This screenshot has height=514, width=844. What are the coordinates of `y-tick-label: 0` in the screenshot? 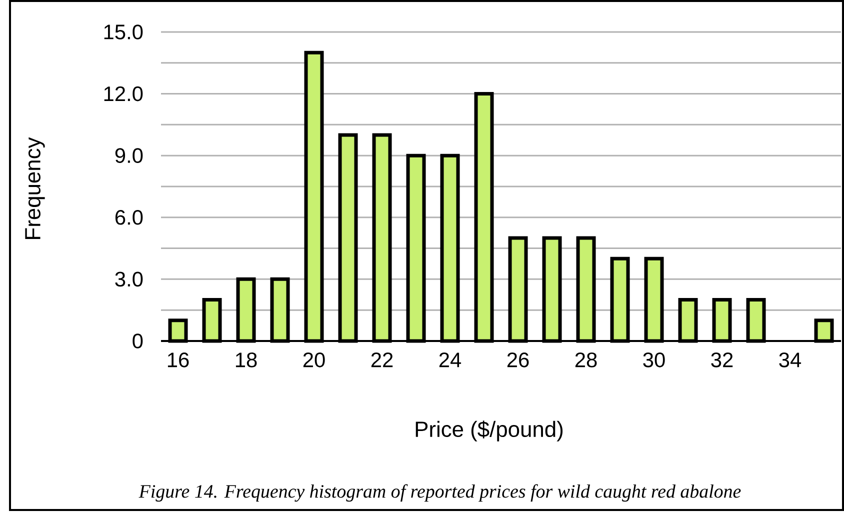 It's located at (137, 341).